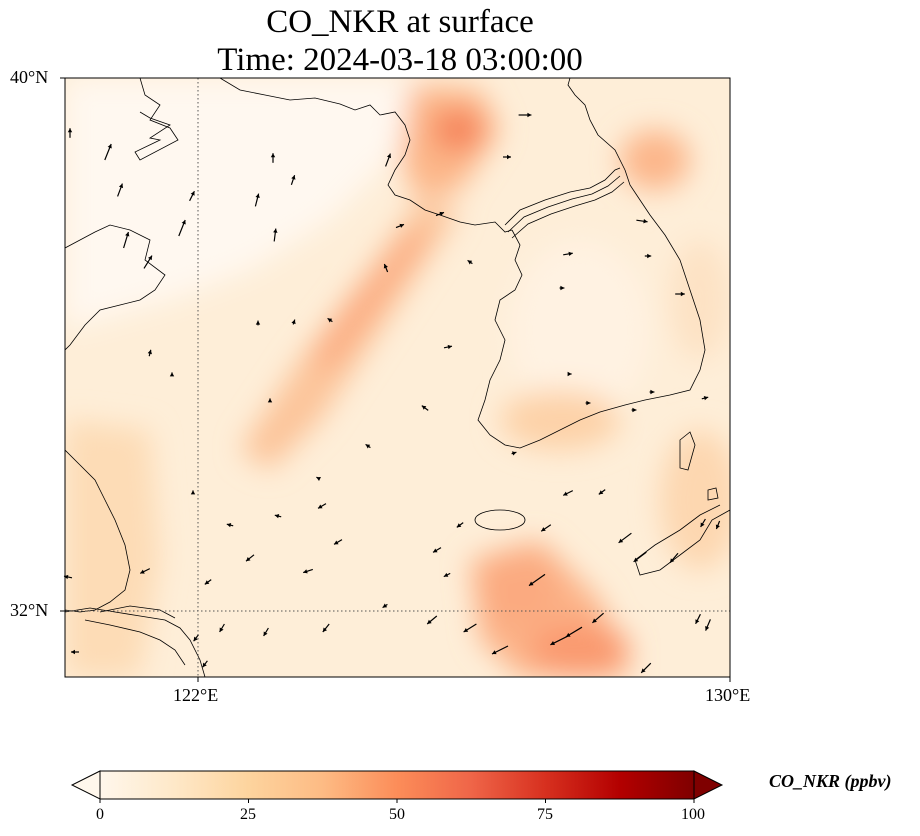 Image resolution: width=920 pixels, height=836 pixels. What do you see at coordinates (29, 77) in the screenshot?
I see `lat-tick-40: 40°N` at bounding box center [29, 77].